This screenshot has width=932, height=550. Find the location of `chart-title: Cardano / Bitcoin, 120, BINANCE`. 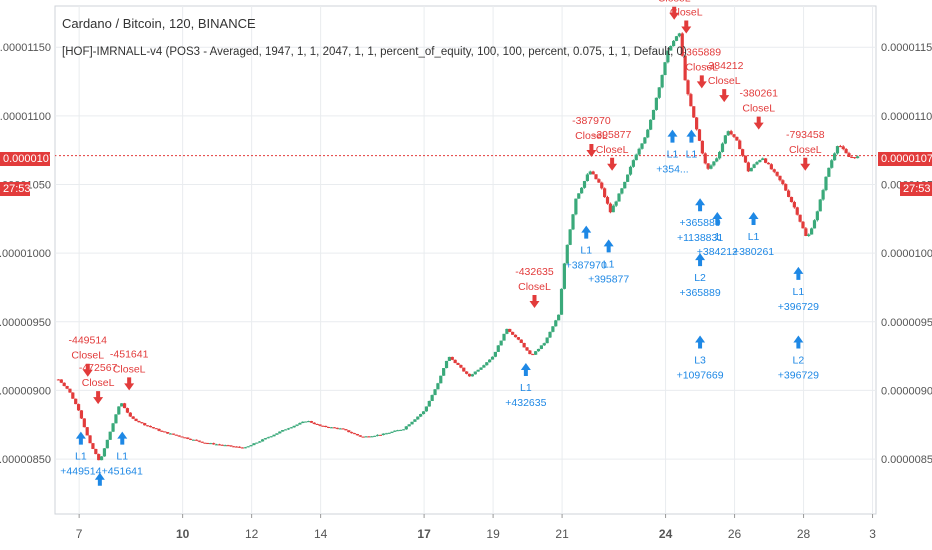

chart-title: Cardano / Bitcoin, 120, BINANCE is located at coordinates (159, 23).